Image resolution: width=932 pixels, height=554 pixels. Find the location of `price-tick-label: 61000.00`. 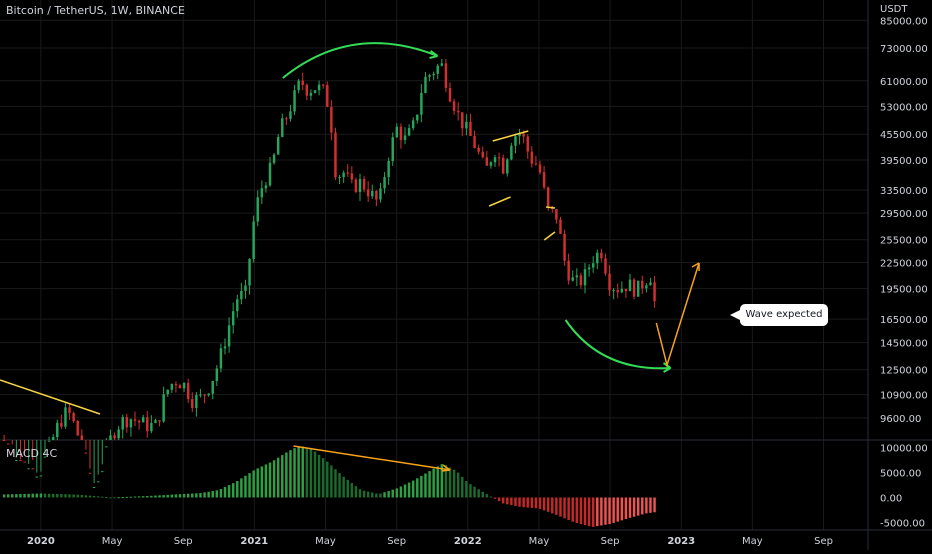

price-tick-label: 61000.00 is located at coordinates (904, 82).